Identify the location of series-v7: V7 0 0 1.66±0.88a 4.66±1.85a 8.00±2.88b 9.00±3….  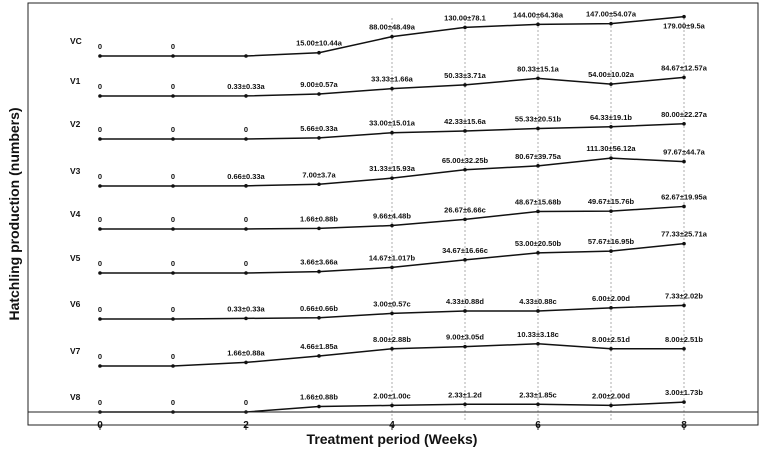
(386, 349).